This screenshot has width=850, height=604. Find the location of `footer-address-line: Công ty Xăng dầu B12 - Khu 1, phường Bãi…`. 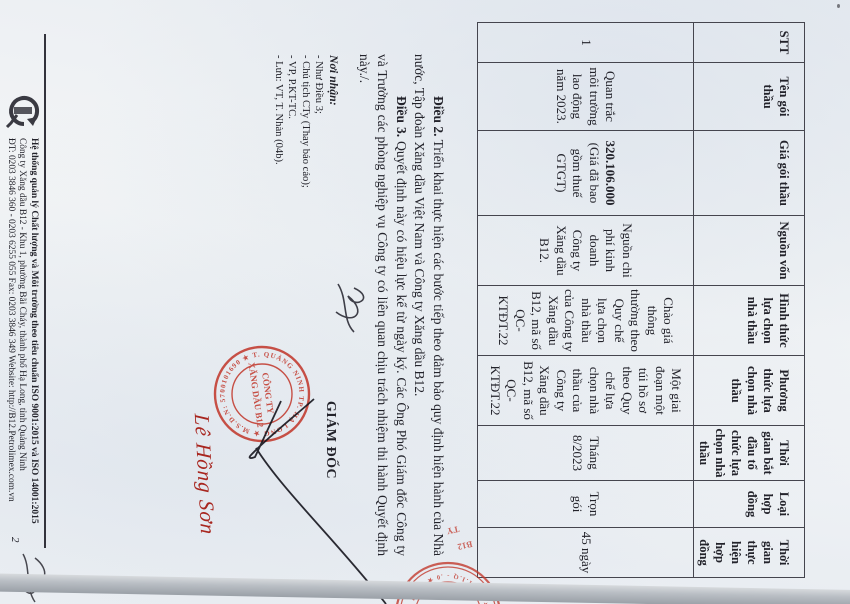

footer-address-line: Công ty Xăng dầu B12 - Khu 1, phường Bãi… is located at coordinates (22, 304).